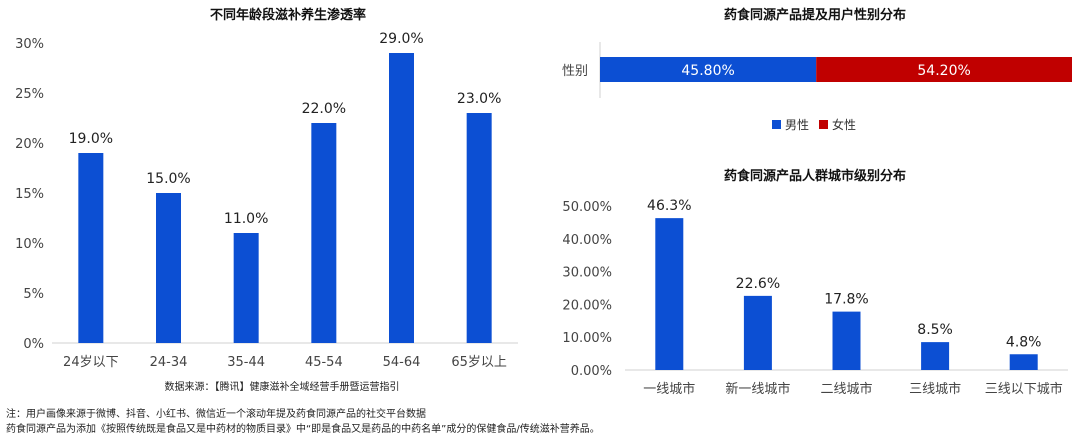 Image resolution: width=1080 pixels, height=443 pixels. I want to click on age-y-tick-label: 25%, so click(29, 94).